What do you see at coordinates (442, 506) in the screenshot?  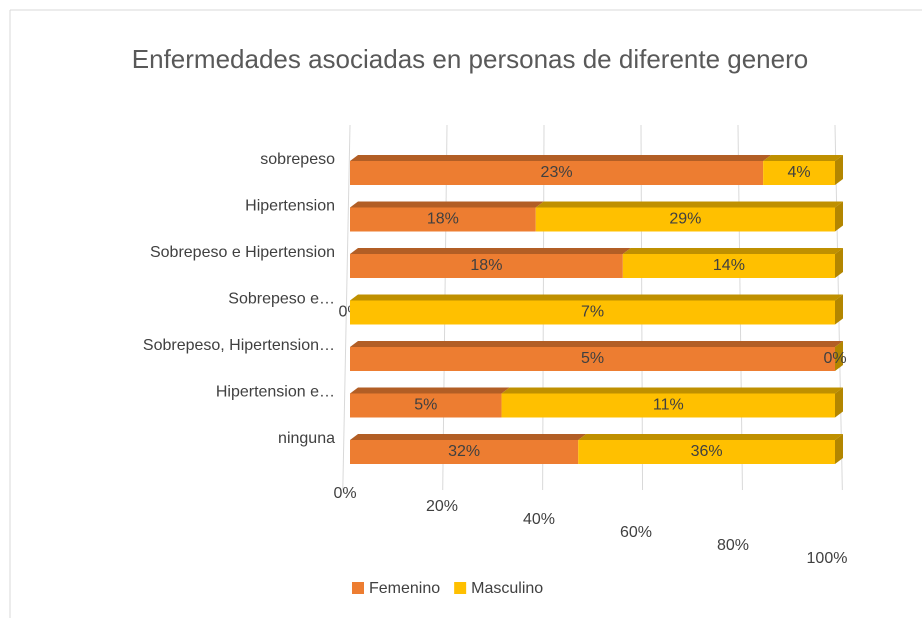 I see `x-tick-label: 20%` at bounding box center [442, 506].